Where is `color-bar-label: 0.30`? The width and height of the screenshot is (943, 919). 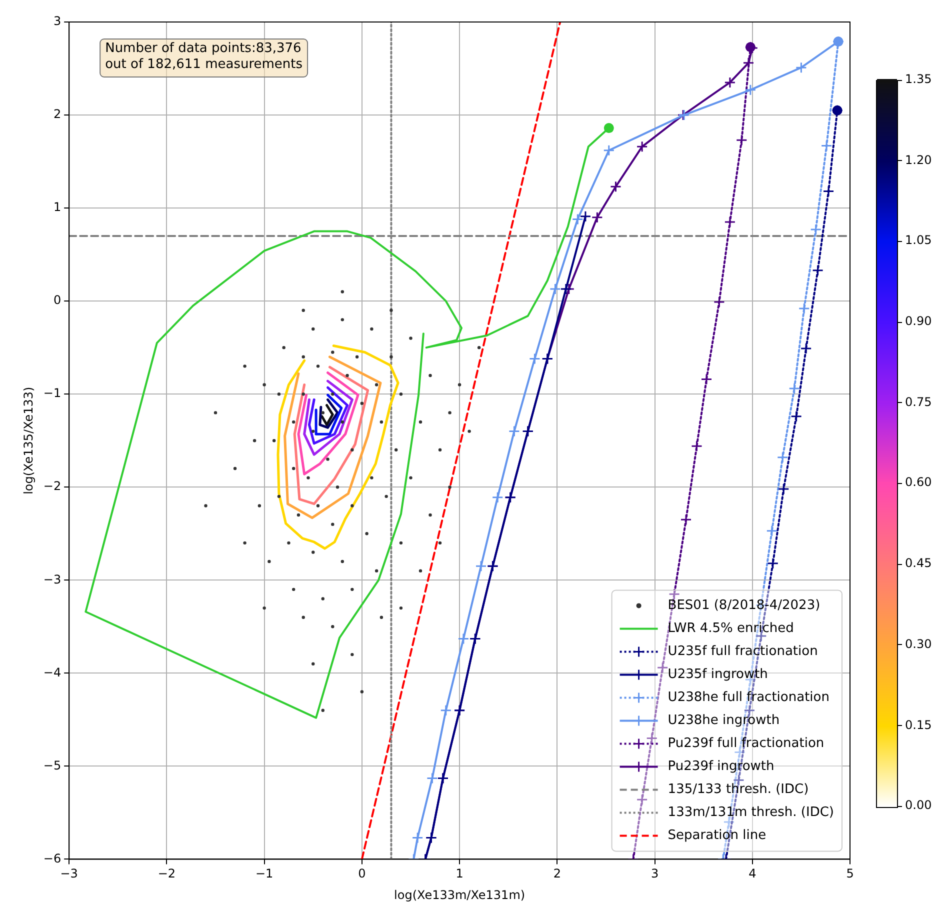 color-bar-label: 0.30 is located at coordinates (918, 643).